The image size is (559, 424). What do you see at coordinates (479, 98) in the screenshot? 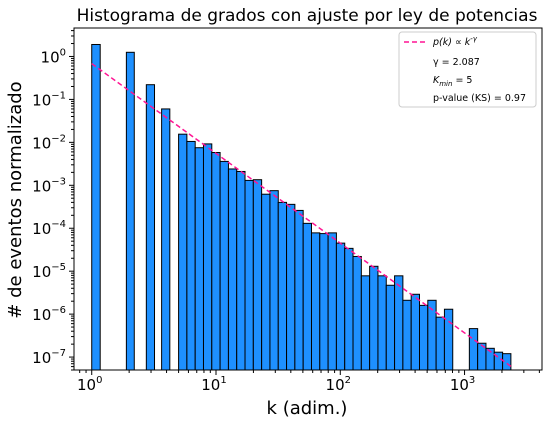
I see `legend-pvalue: p-value (KS) = 0.97` at bounding box center [479, 98].